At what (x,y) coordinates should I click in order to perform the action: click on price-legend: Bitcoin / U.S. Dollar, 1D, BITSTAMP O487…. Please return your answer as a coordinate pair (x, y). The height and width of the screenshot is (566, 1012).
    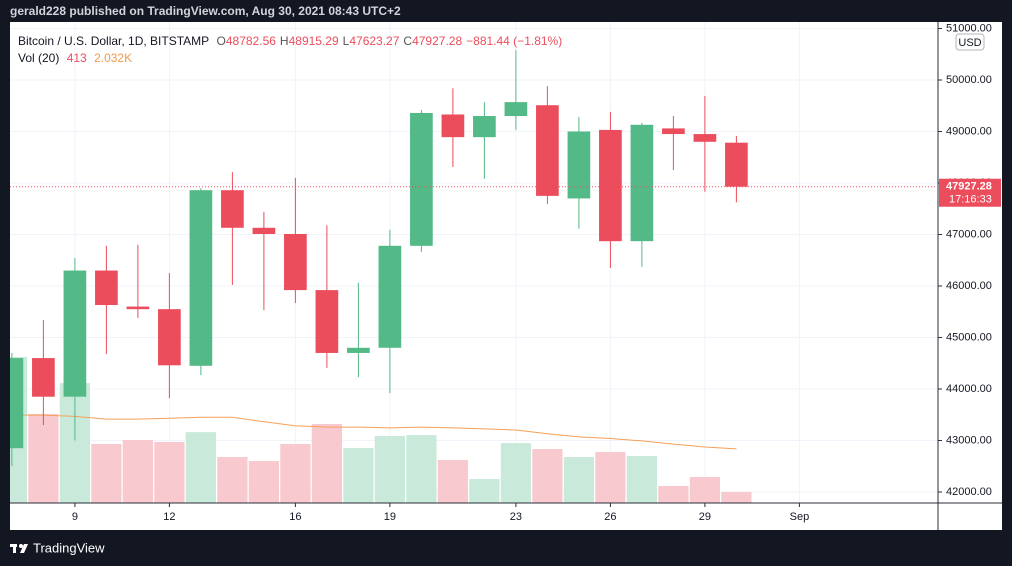
    Looking at the image, I should click on (292, 41).